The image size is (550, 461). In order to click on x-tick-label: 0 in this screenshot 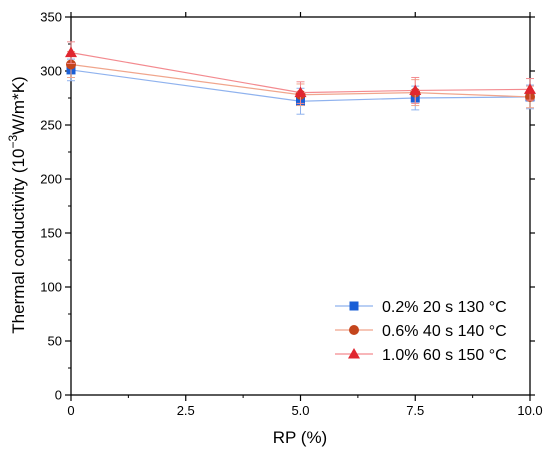, I will do `click(70, 410)`.